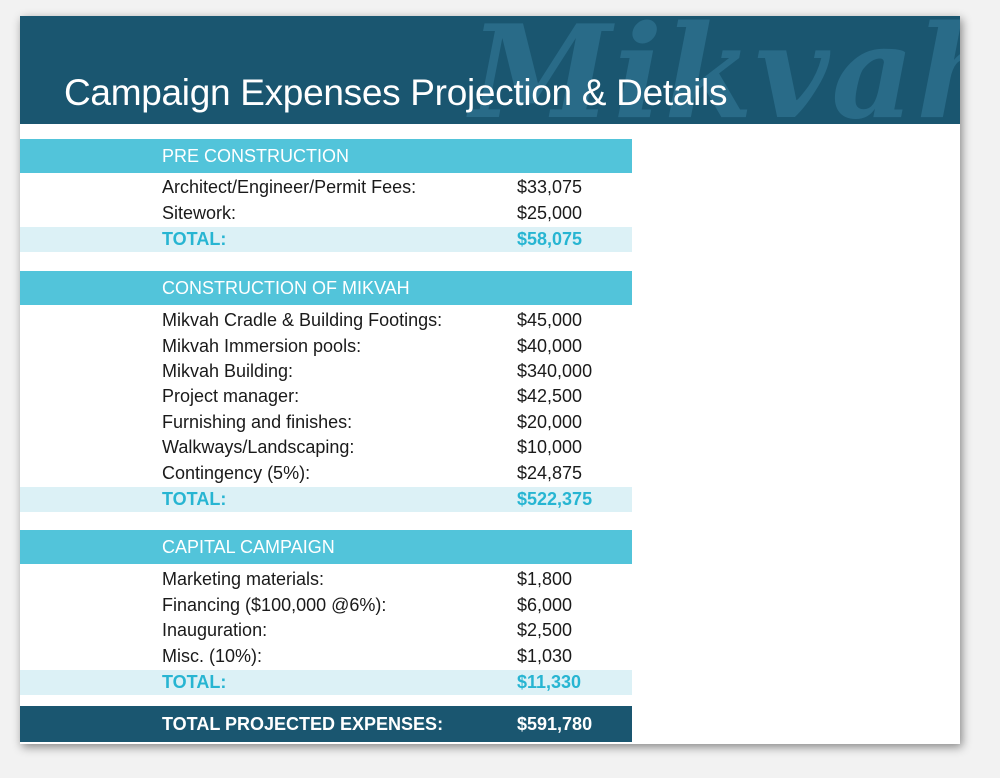 The width and height of the screenshot is (1000, 778). Describe the element at coordinates (274, 605) in the screenshot. I see `expense-label: Financing ($100,000 @6%):` at that location.